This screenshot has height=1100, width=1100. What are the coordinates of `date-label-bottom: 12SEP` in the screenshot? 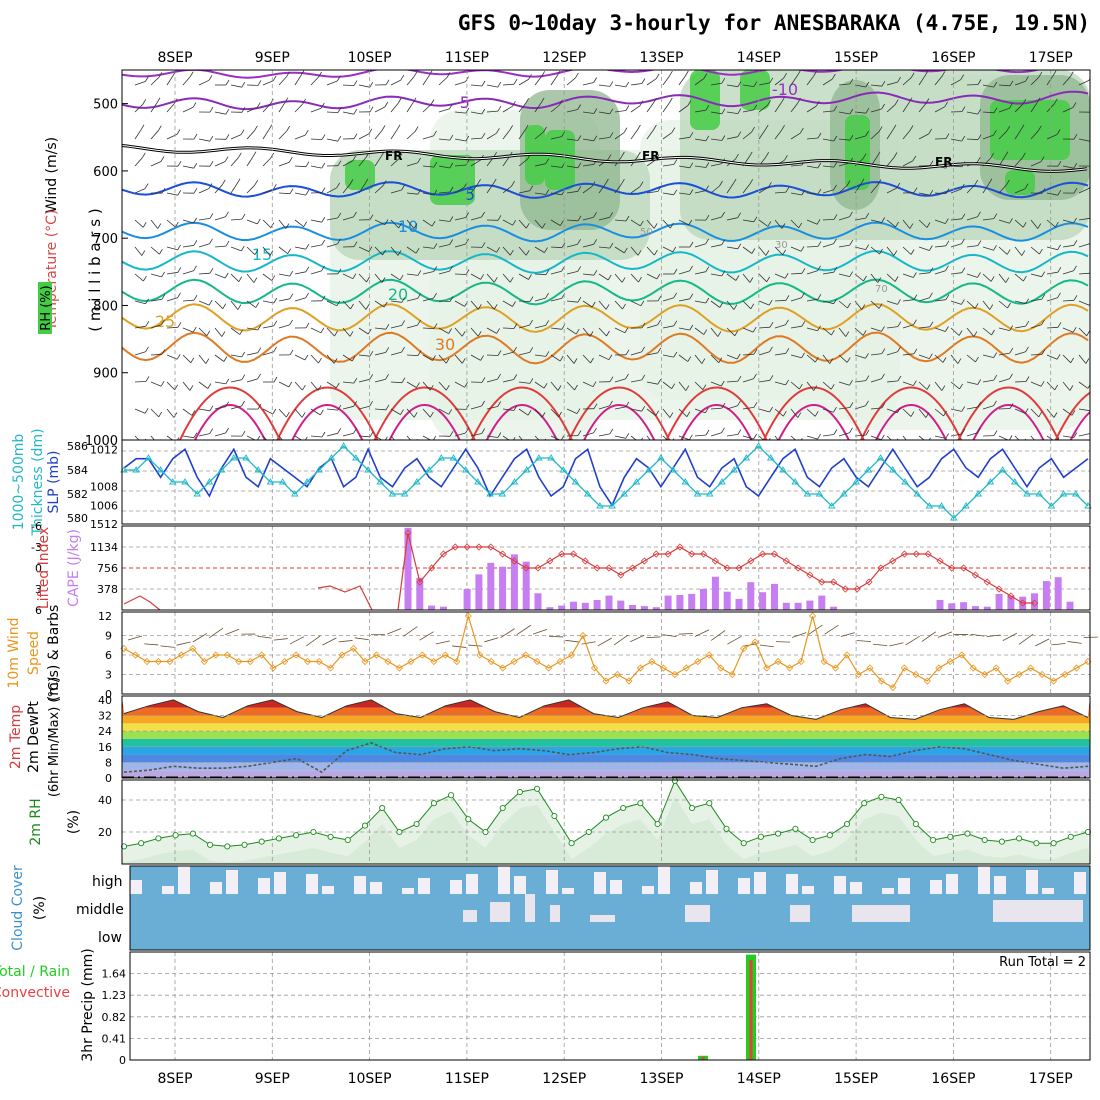 It's located at (564, 1079).